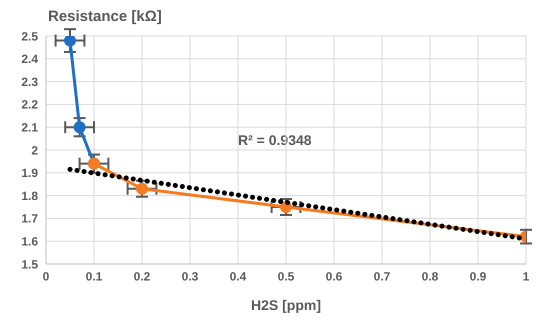  I want to click on y-tick-label: 1.5, so click(29, 264).